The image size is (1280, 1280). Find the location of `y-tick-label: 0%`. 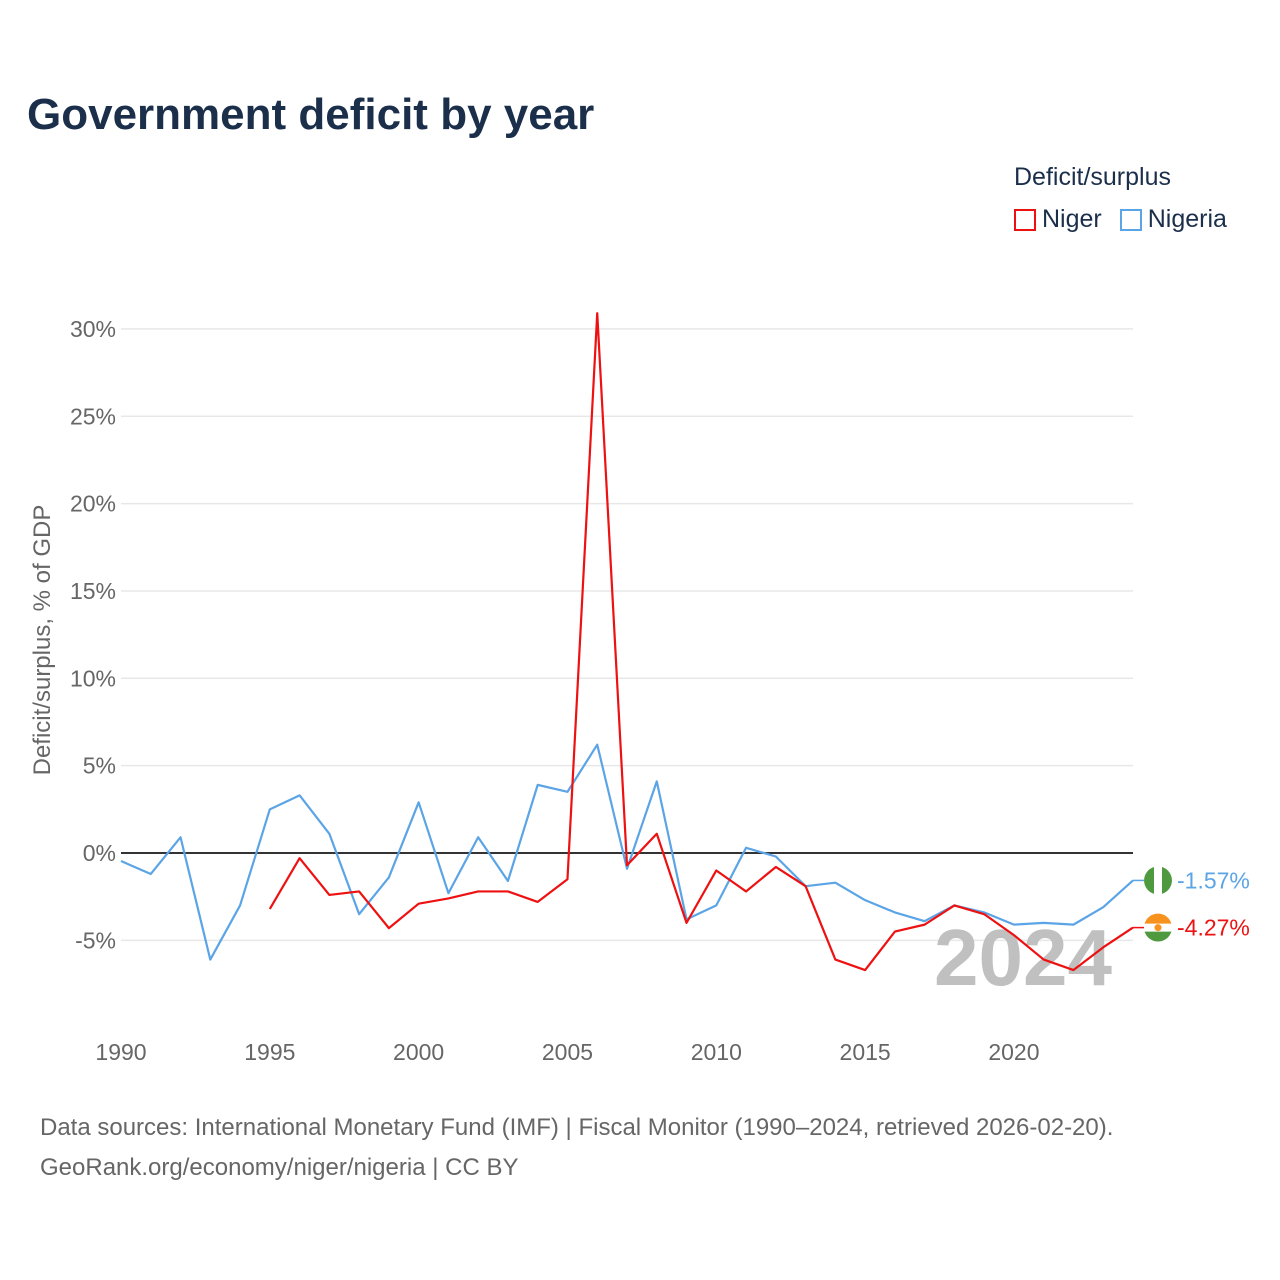

y-tick-label: 0% is located at coordinates (99, 853).